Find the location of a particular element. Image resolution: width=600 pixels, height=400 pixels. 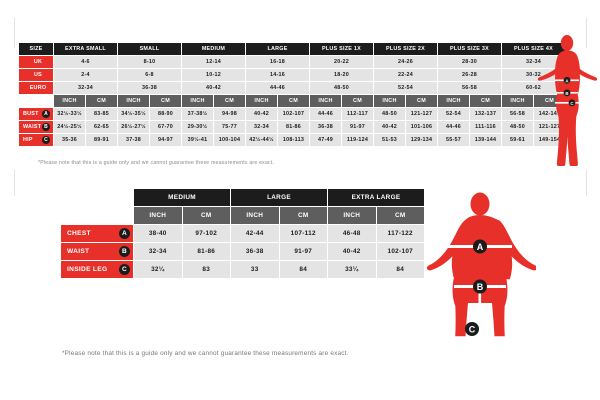

womens-measure-cell: 52-54 is located at coordinates (453, 114).